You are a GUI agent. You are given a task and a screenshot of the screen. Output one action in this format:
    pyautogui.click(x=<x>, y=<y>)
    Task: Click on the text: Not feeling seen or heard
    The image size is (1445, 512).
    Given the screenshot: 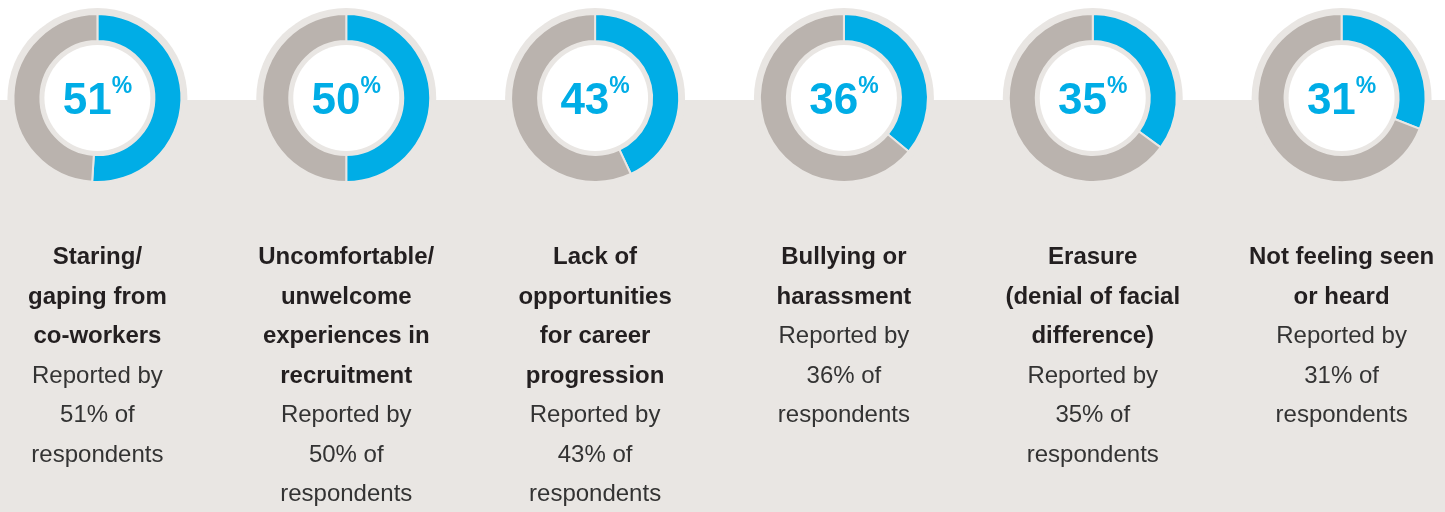 What is the action you would take?
    pyautogui.click(x=1341, y=275)
    